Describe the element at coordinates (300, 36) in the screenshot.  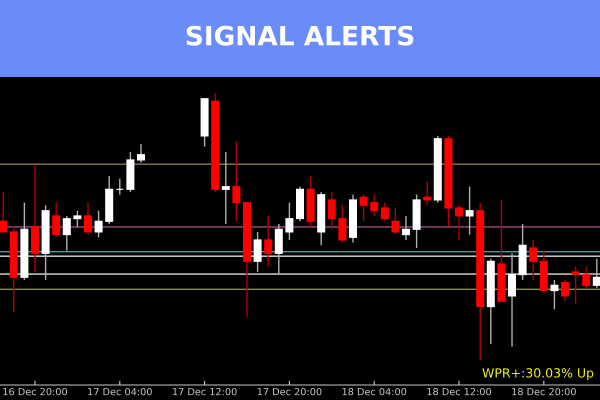
I see `chart-title: SIGNAL ALERTS` at that location.